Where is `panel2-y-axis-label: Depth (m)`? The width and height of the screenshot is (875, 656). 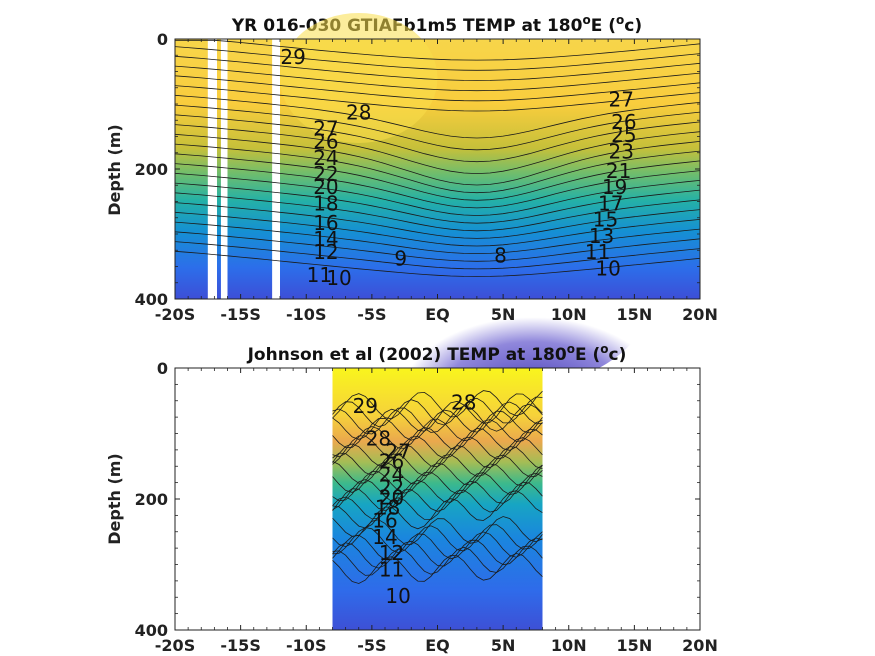 panel2-y-axis-label: Depth (m) is located at coordinates (114, 499).